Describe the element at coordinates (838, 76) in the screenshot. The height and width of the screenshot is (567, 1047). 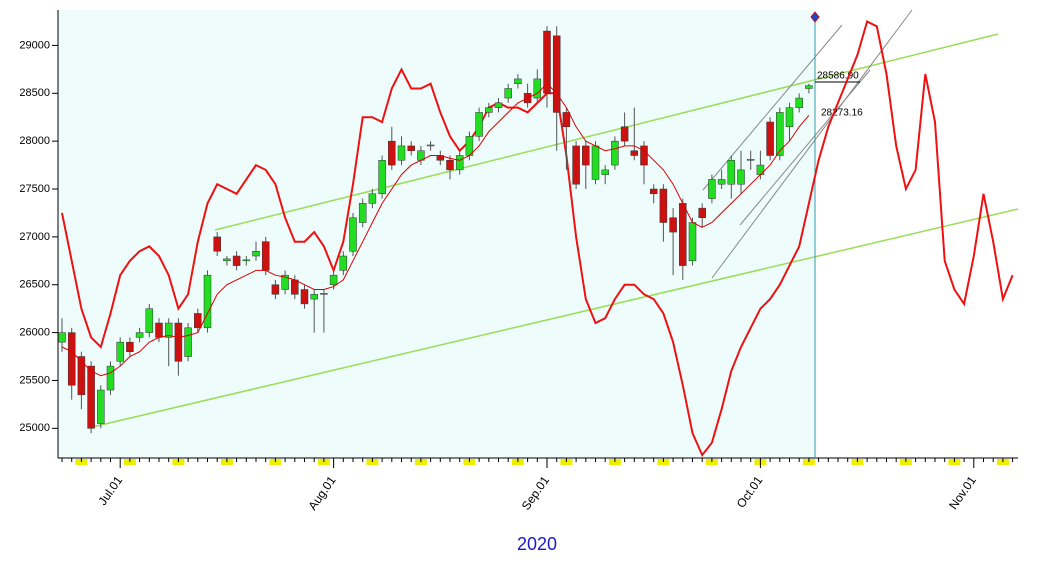
I see `annotation: 28586.90` at that location.